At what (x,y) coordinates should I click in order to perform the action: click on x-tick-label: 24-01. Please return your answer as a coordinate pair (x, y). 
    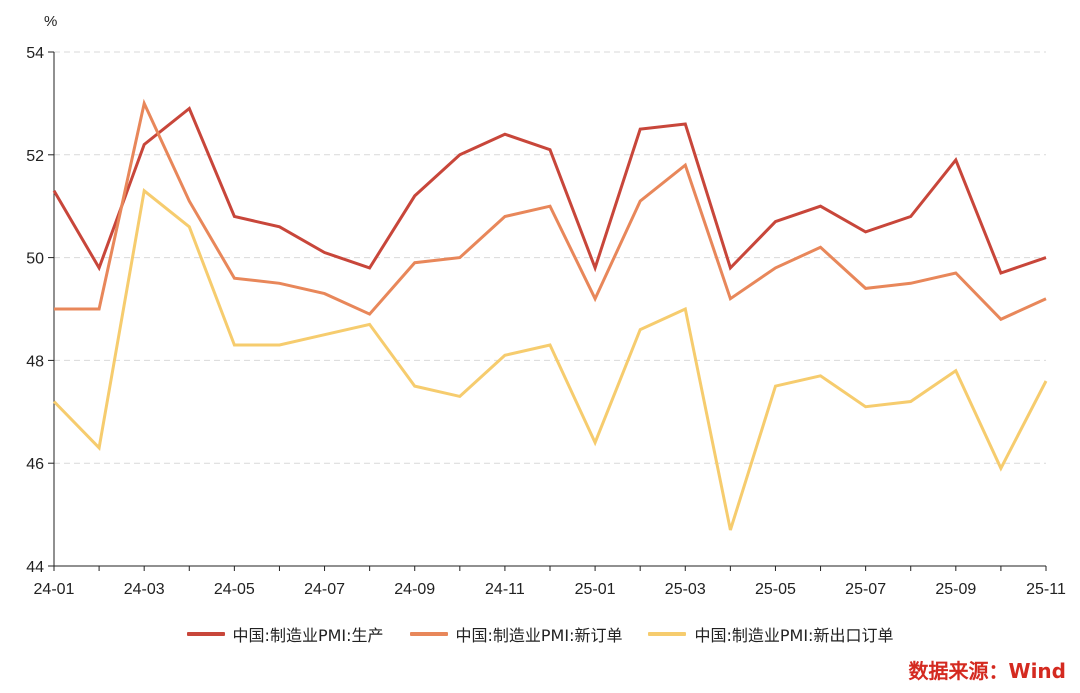
    Looking at the image, I should click on (54, 589).